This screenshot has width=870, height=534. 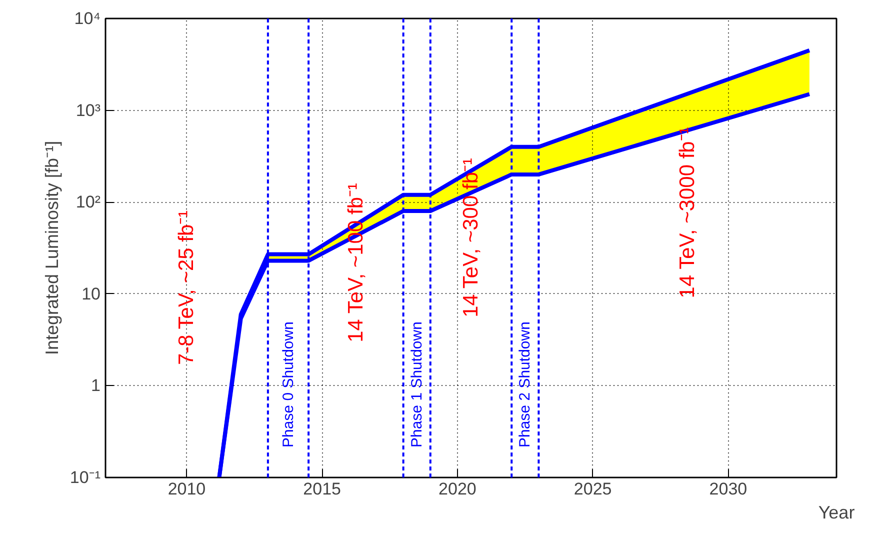 I want to click on x-tick-label: 2030, so click(x=728, y=489).